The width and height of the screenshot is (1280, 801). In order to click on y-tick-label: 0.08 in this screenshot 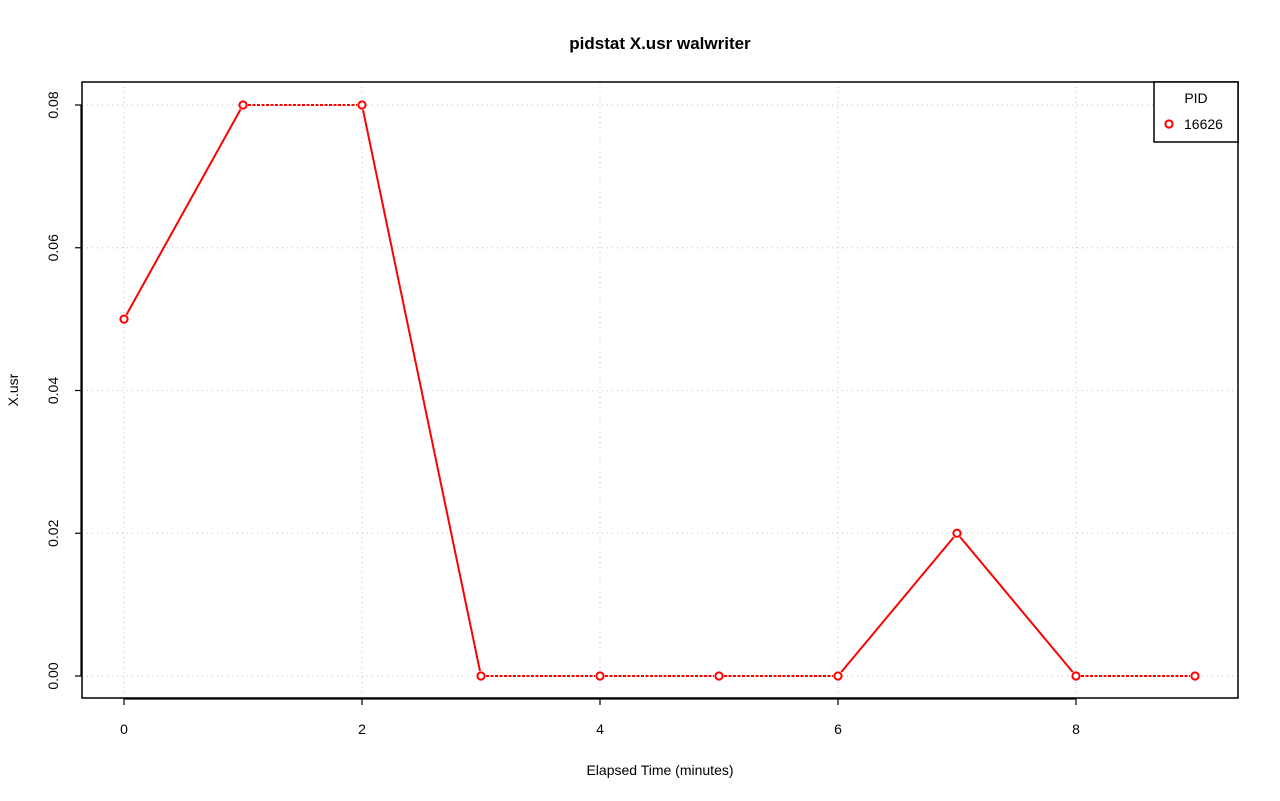, I will do `click(53, 104)`.